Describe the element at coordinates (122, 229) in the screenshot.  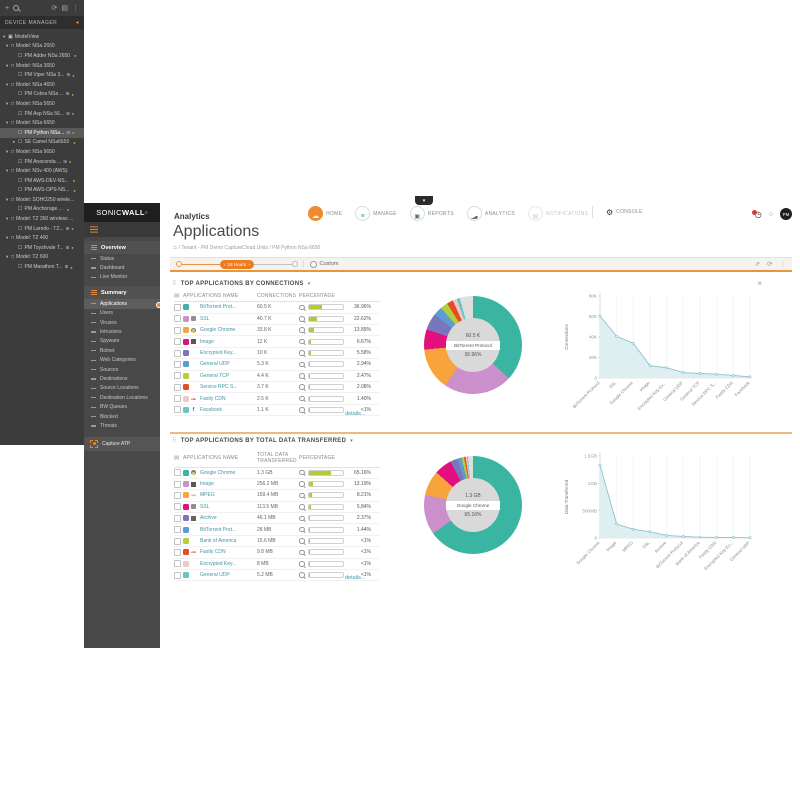
I see `nav-hamburger-row` at that location.